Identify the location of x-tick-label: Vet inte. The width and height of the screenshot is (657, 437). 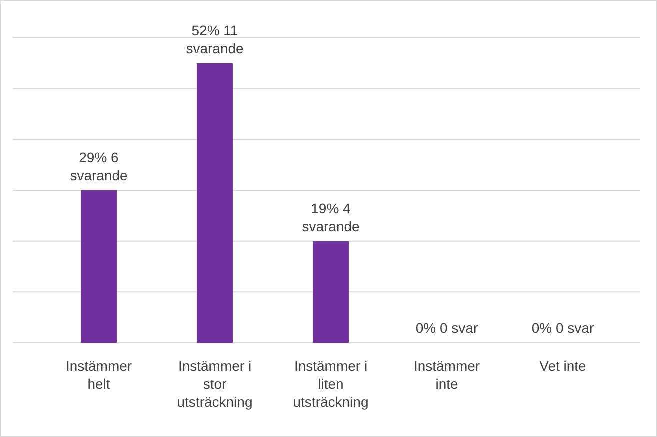
(563, 366).